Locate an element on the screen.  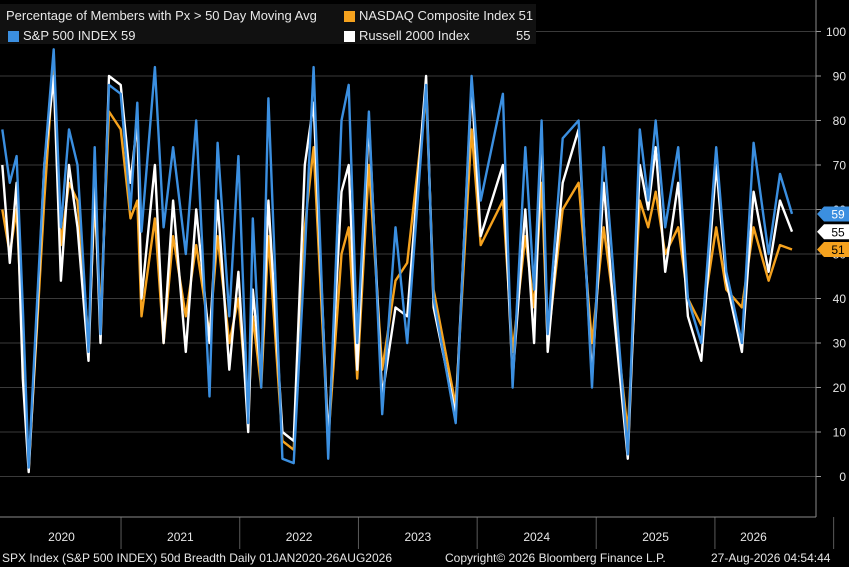
y-tick-label: 70 is located at coordinates (840, 166).